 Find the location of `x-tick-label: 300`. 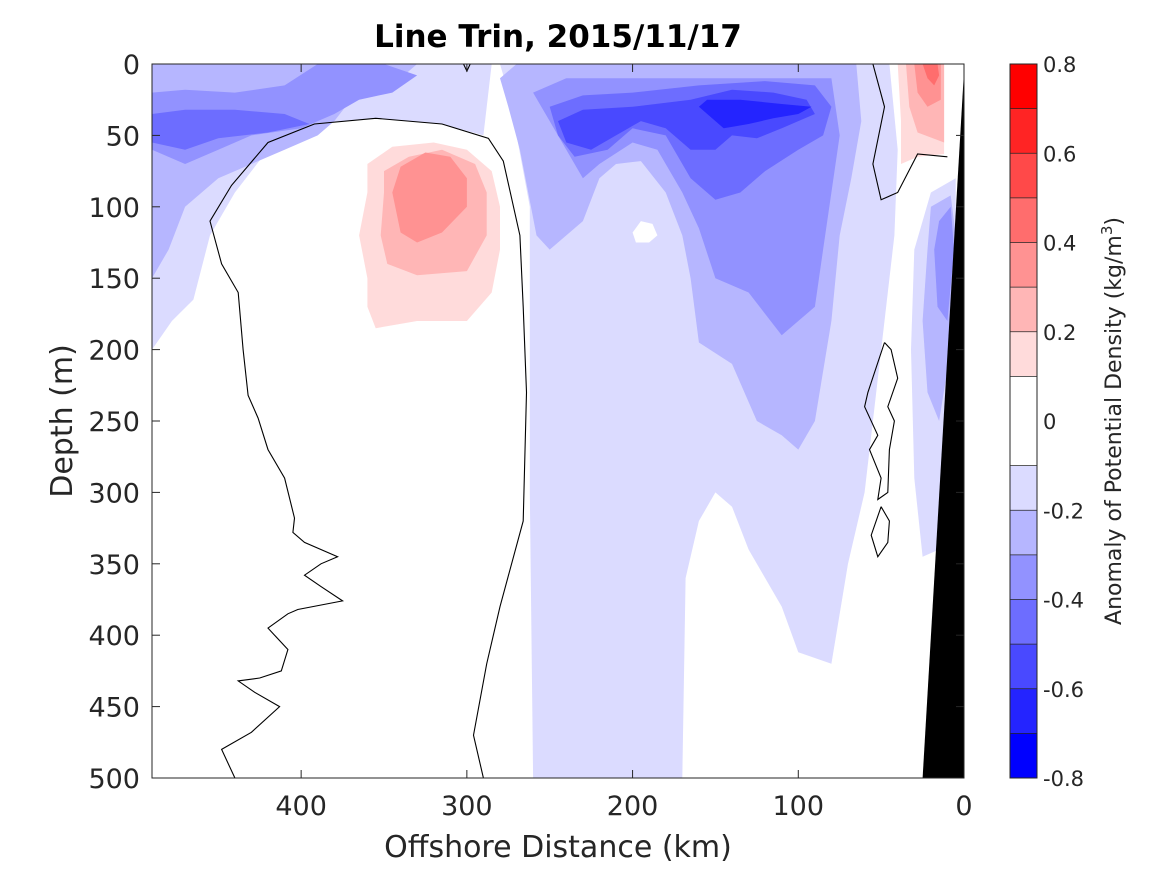

x-tick-label: 300 is located at coordinates (467, 806).